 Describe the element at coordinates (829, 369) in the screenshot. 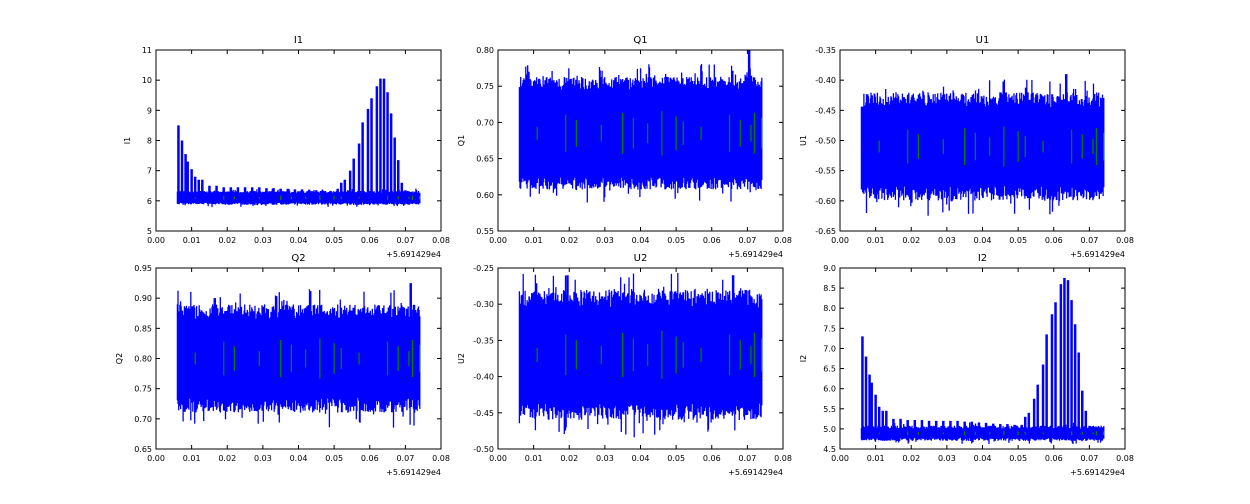

I see `y-tick-label: 6.5` at that location.